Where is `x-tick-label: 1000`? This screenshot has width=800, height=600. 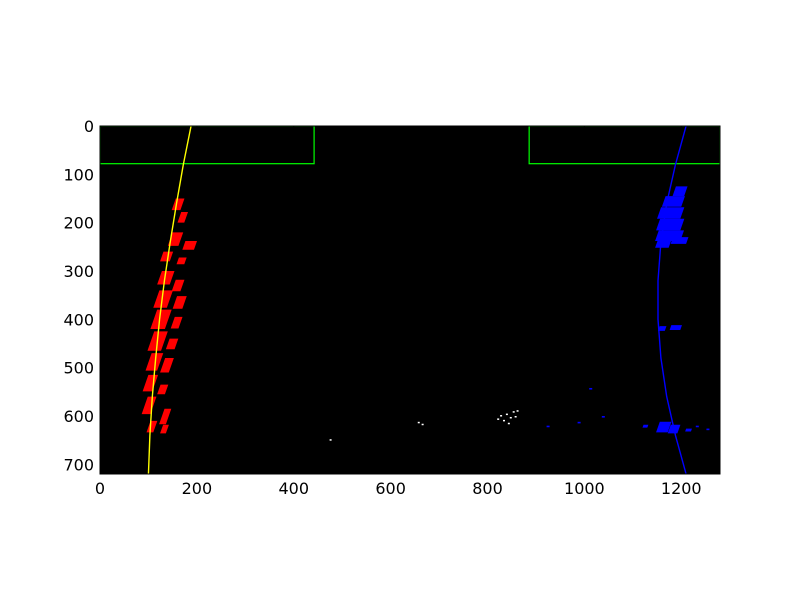
x-tick-label: 1000 is located at coordinates (584, 488).